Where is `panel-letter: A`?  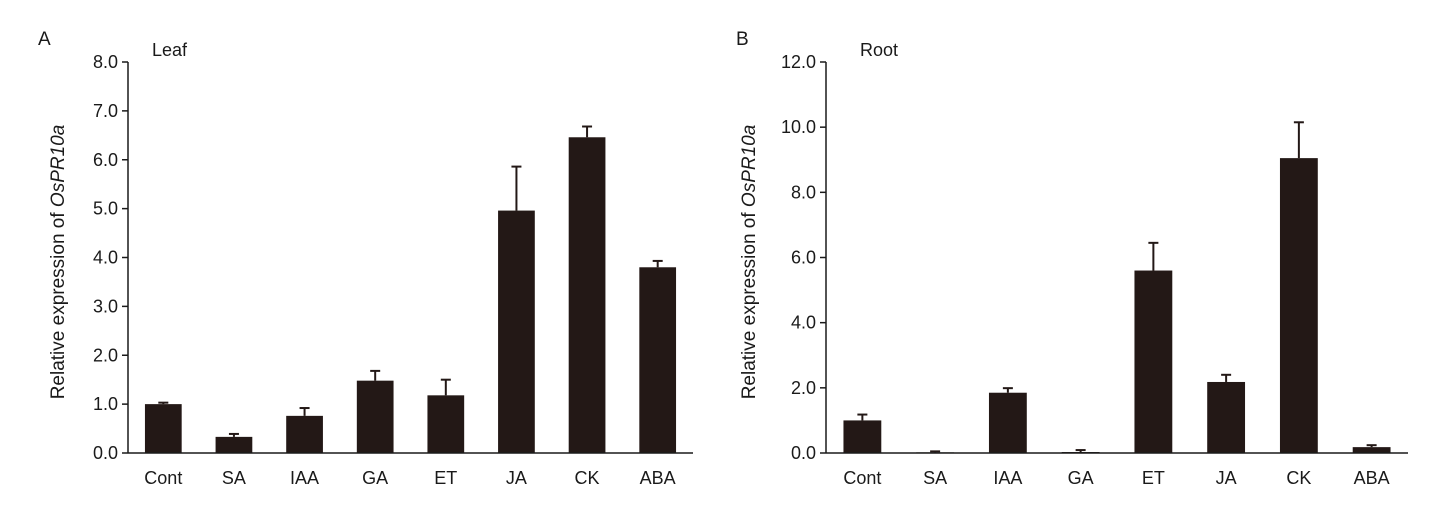 panel-letter: A is located at coordinates (44, 39).